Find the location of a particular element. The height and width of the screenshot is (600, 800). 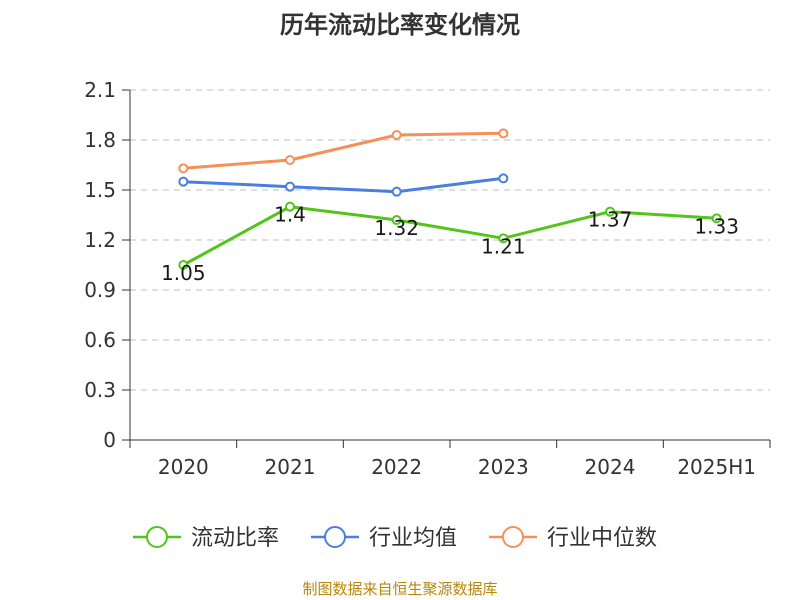

x-tick-label: 2021 is located at coordinates (290, 467).